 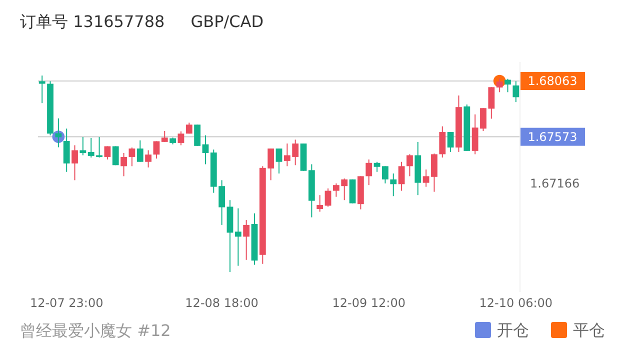 I want to click on x-tick-label: 12-10 06:00, so click(x=516, y=303).